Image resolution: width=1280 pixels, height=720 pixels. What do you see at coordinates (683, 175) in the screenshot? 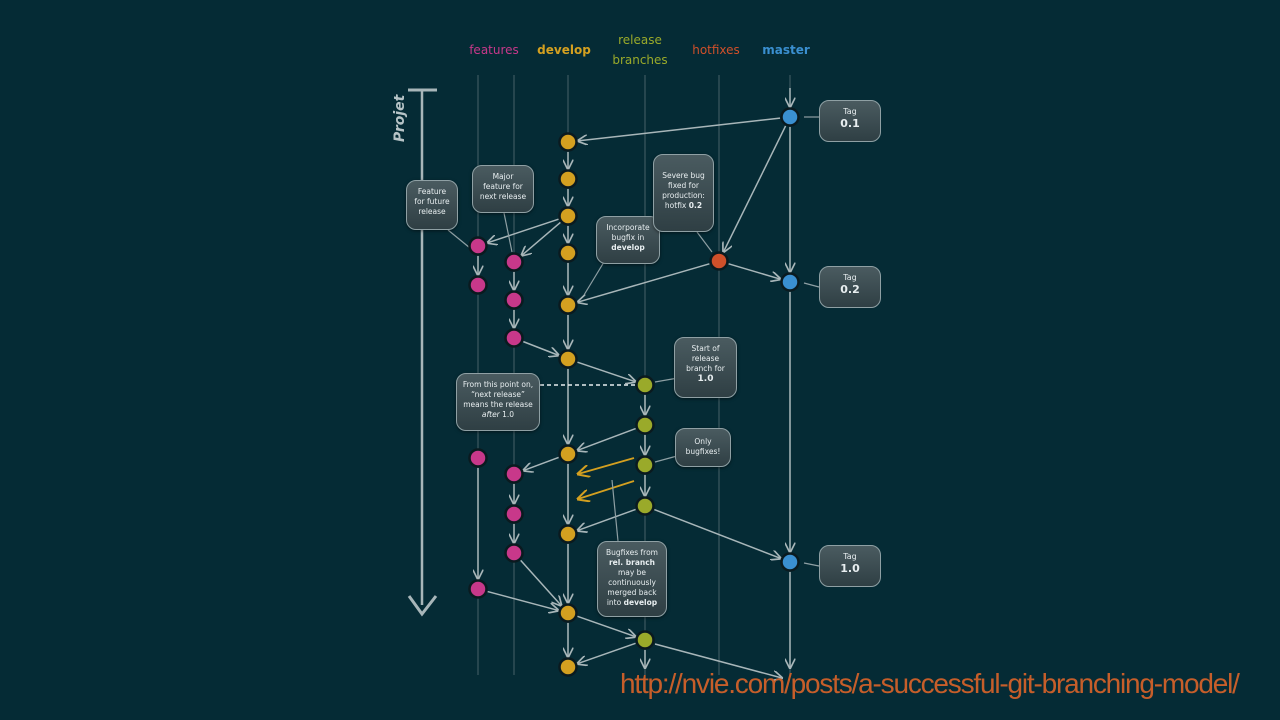
I see `callout-text: Severe bug` at bounding box center [683, 175].